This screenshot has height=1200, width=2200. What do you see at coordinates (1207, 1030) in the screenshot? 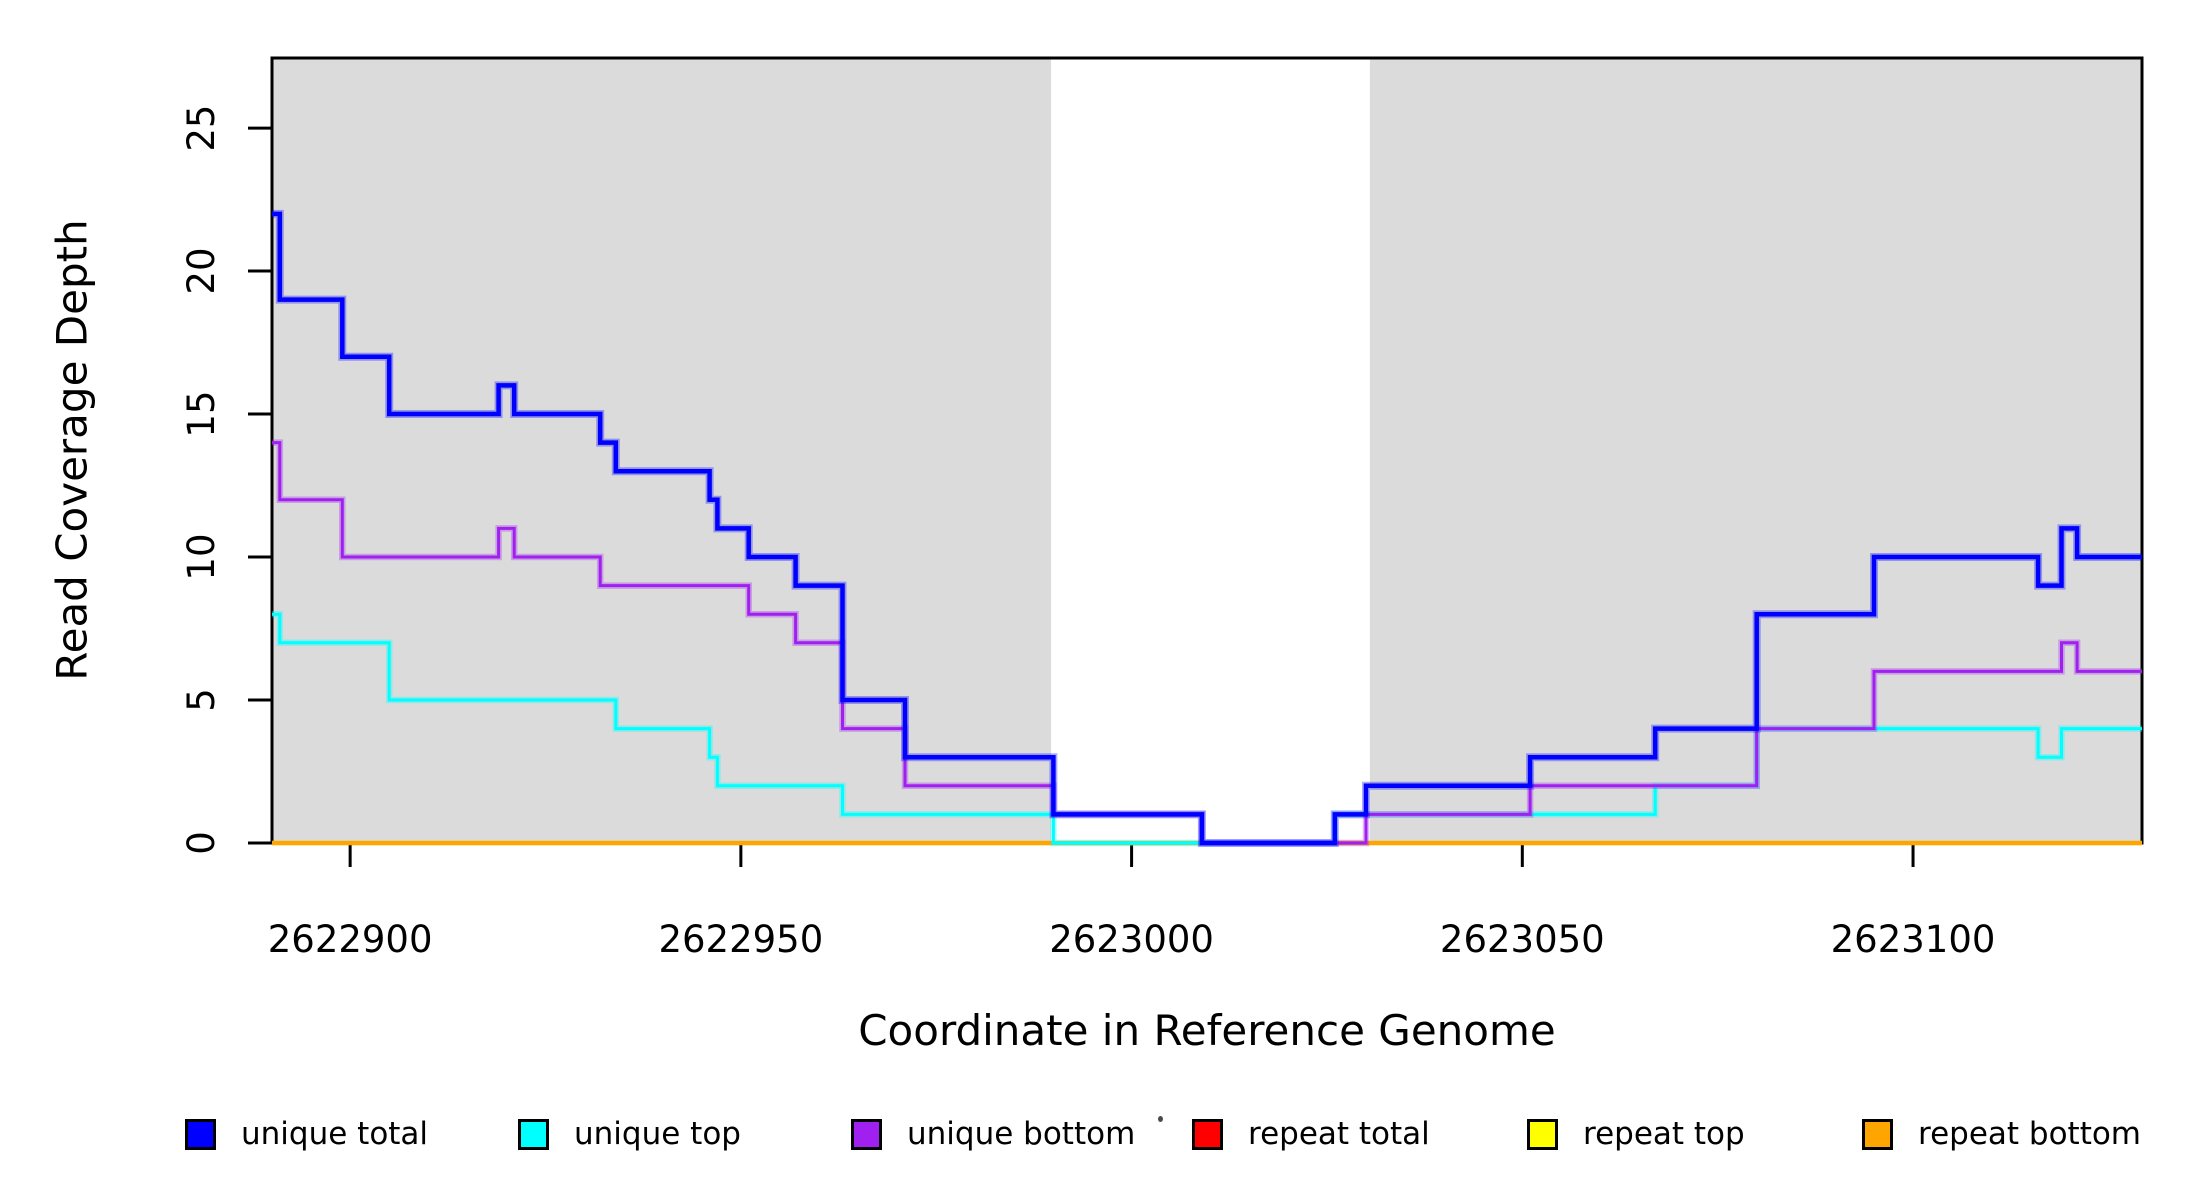
I see `x-axis-title: Coordinate in Reference Genome` at bounding box center [1207, 1030].